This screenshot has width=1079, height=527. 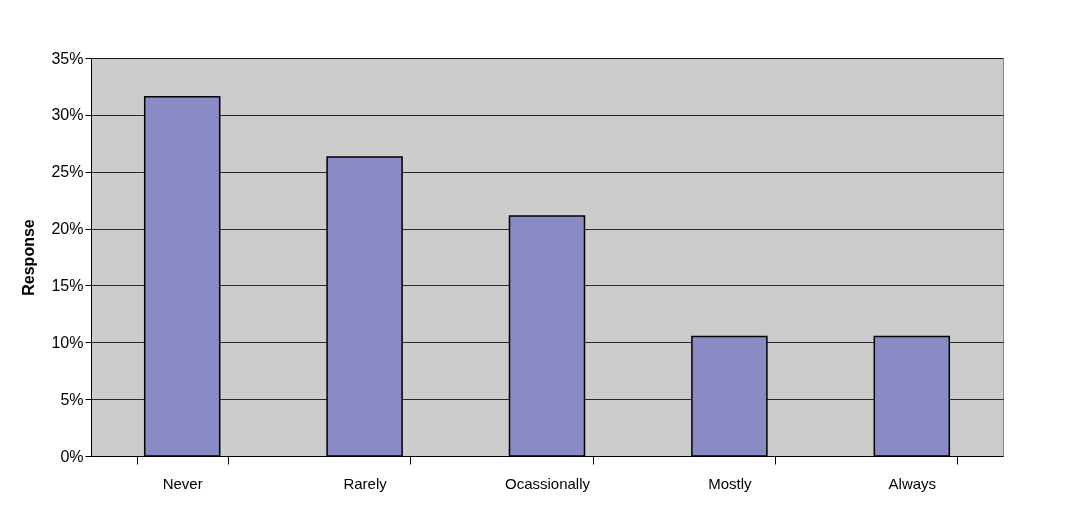 I want to click on y-tick-label: 0%, so click(x=72, y=456).